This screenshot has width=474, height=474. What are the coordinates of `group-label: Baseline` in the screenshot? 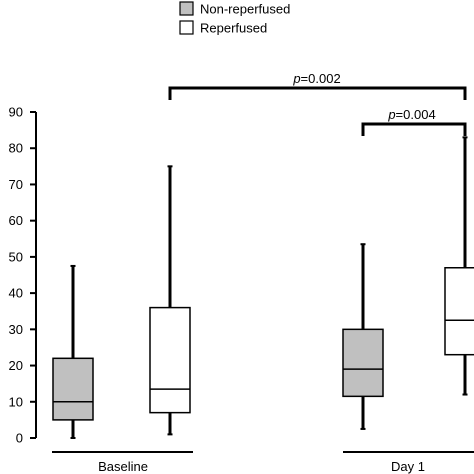 It's located at (123, 466).